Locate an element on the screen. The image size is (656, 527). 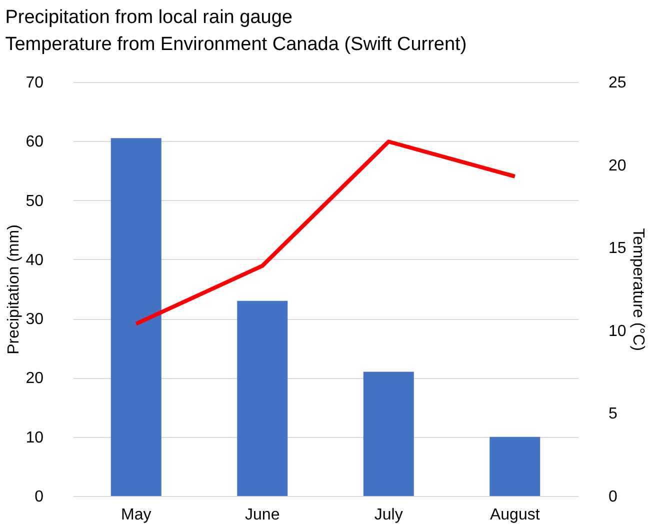
y-tick-label: 20 is located at coordinates (35, 379).